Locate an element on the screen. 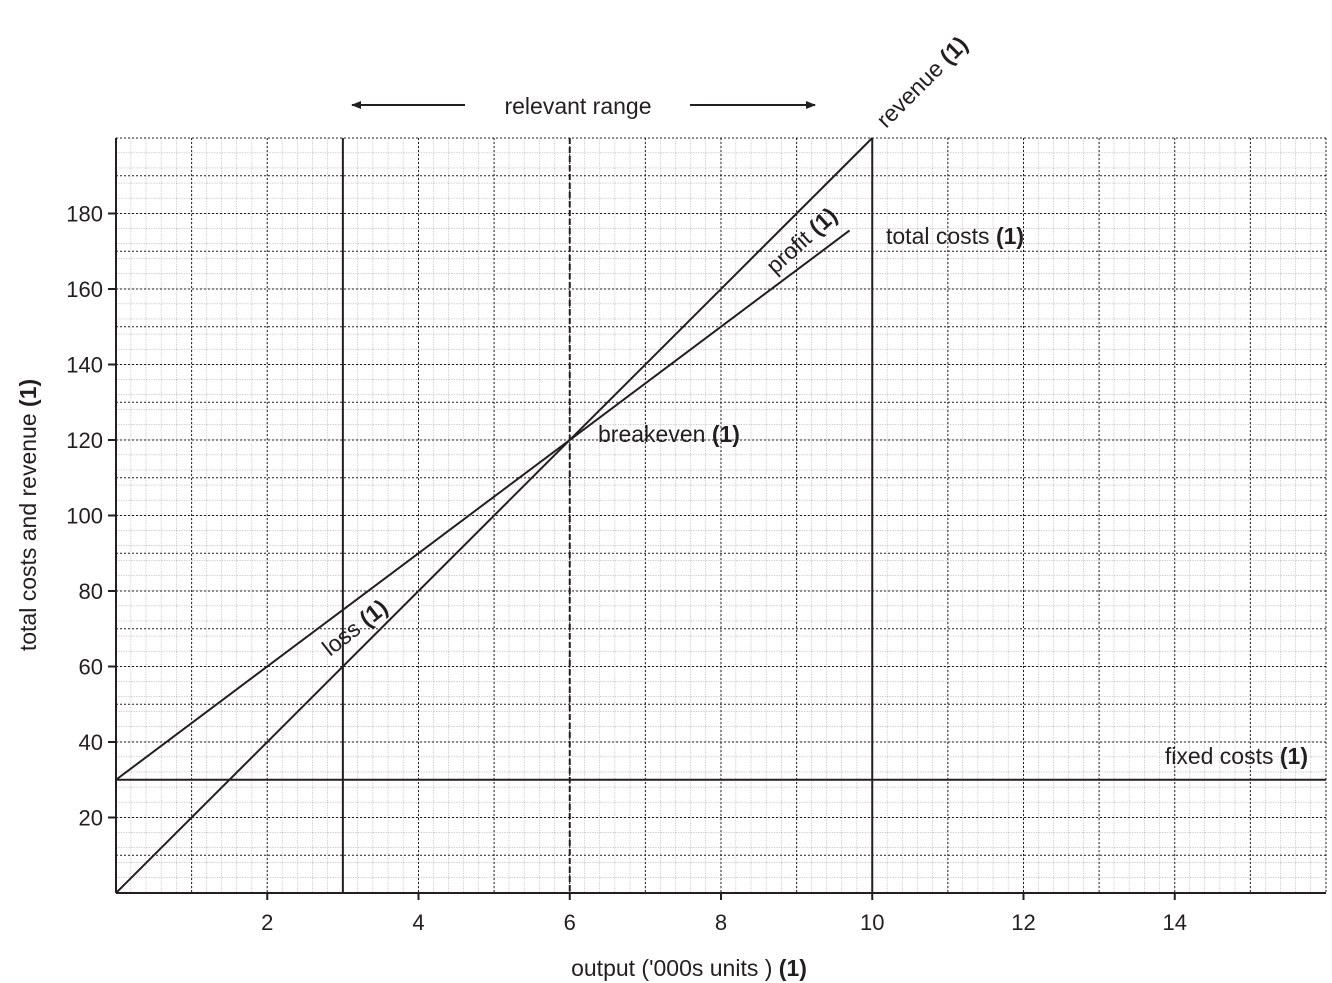 The height and width of the screenshot is (983, 1332). x-tick-label: 6 is located at coordinates (570, 922).